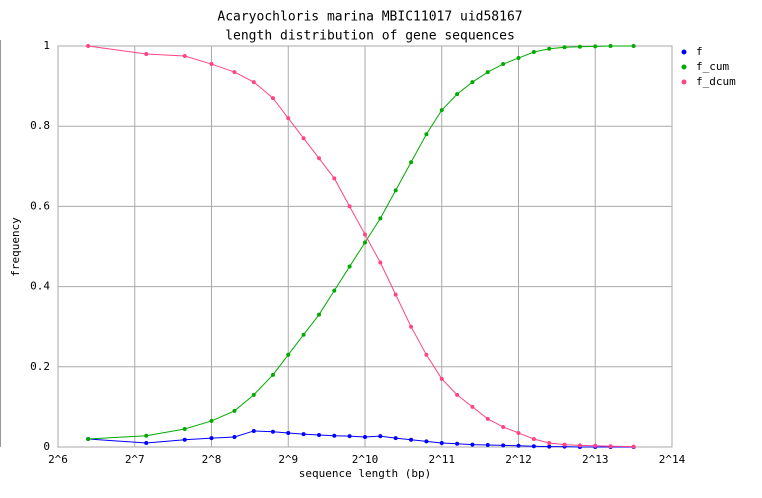 This screenshot has height=498, width=762. What do you see at coordinates (40, 286) in the screenshot?
I see `y-tick-label: 0.4` at bounding box center [40, 286].